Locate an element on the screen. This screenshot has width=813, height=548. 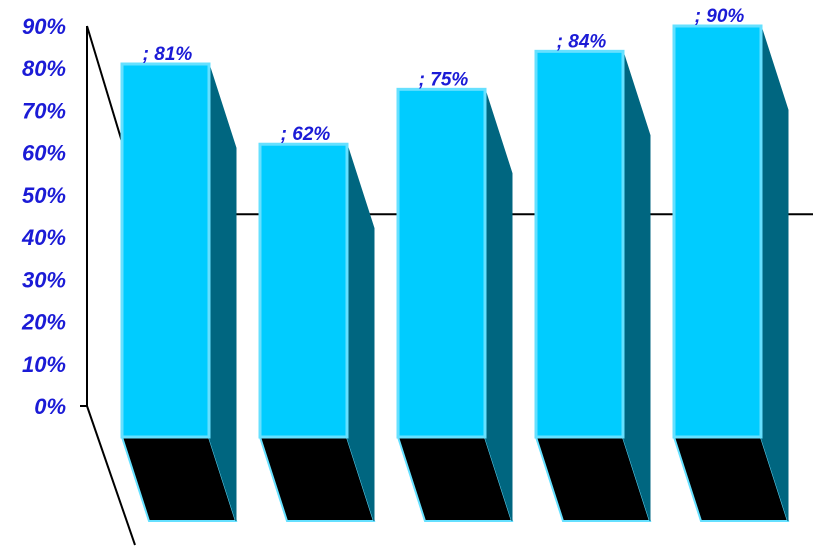
floor-edge is located at coordinates (111, 475).